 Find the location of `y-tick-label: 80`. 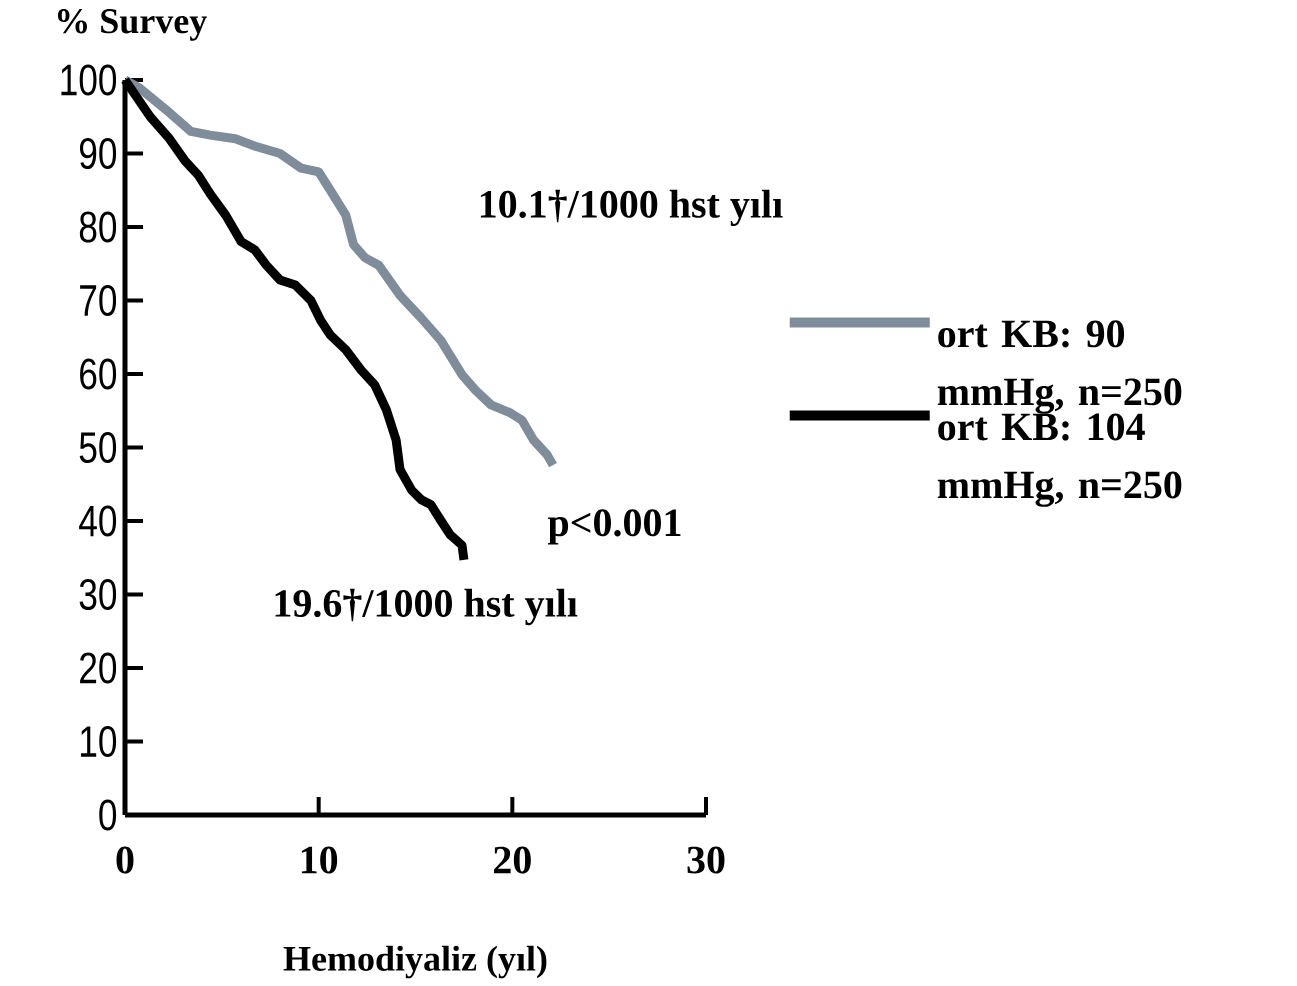

y-tick-label: 80 is located at coordinates (98, 227).